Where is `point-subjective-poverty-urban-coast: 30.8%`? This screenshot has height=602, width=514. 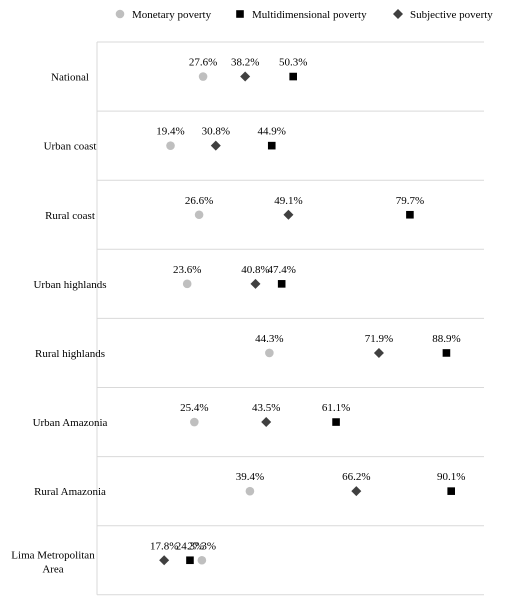
point-subjective-poverty-urban-coast: 30.8% is located at coordinates (216, 138).